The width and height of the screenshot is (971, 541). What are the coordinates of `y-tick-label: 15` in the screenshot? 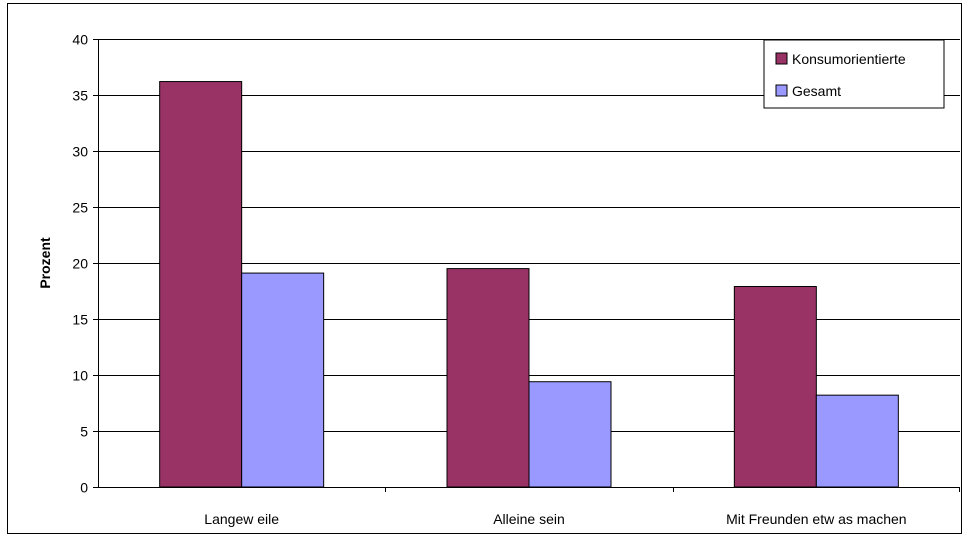 It's located at (80, 320).